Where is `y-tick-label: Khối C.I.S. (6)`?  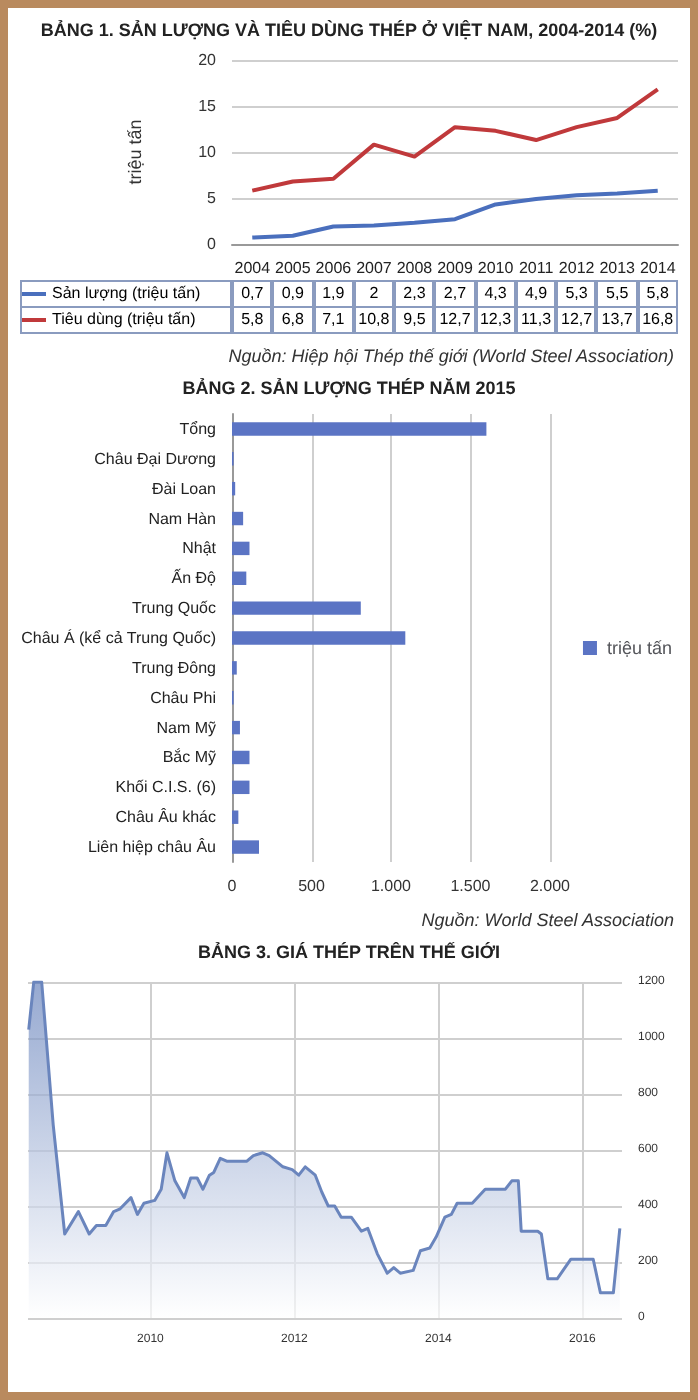
y-tick-label: Khối C.I.S. (6) is located at coordinates (166, 787).